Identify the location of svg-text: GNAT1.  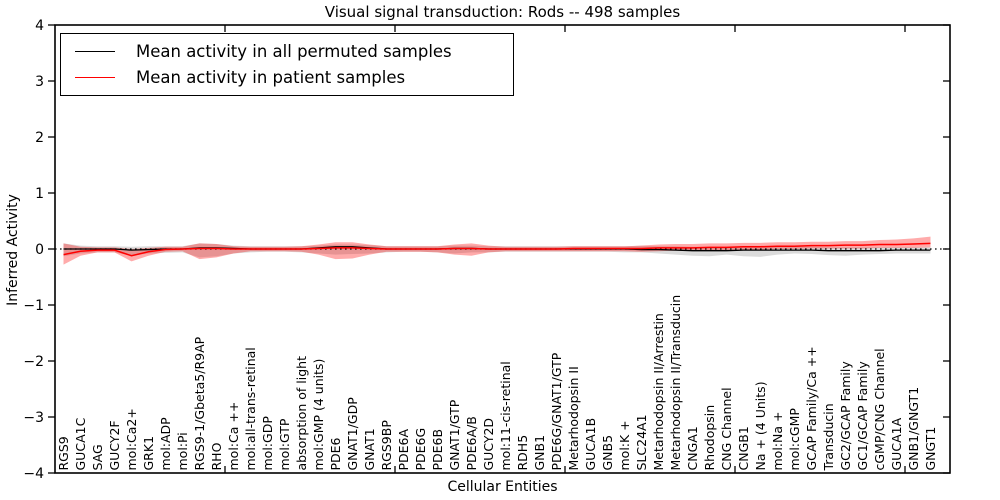
(369, 449).